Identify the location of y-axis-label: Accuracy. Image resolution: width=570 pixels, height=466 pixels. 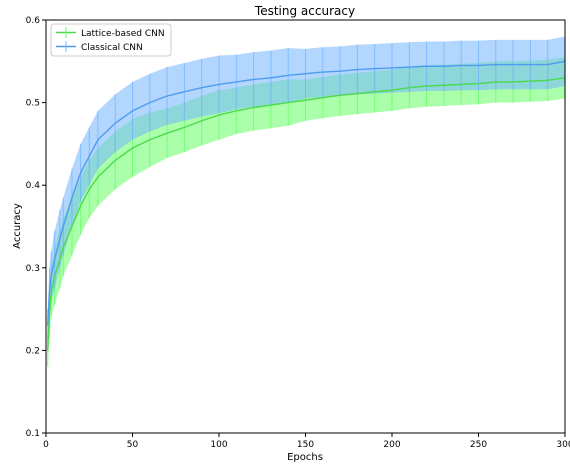
(17, 226).